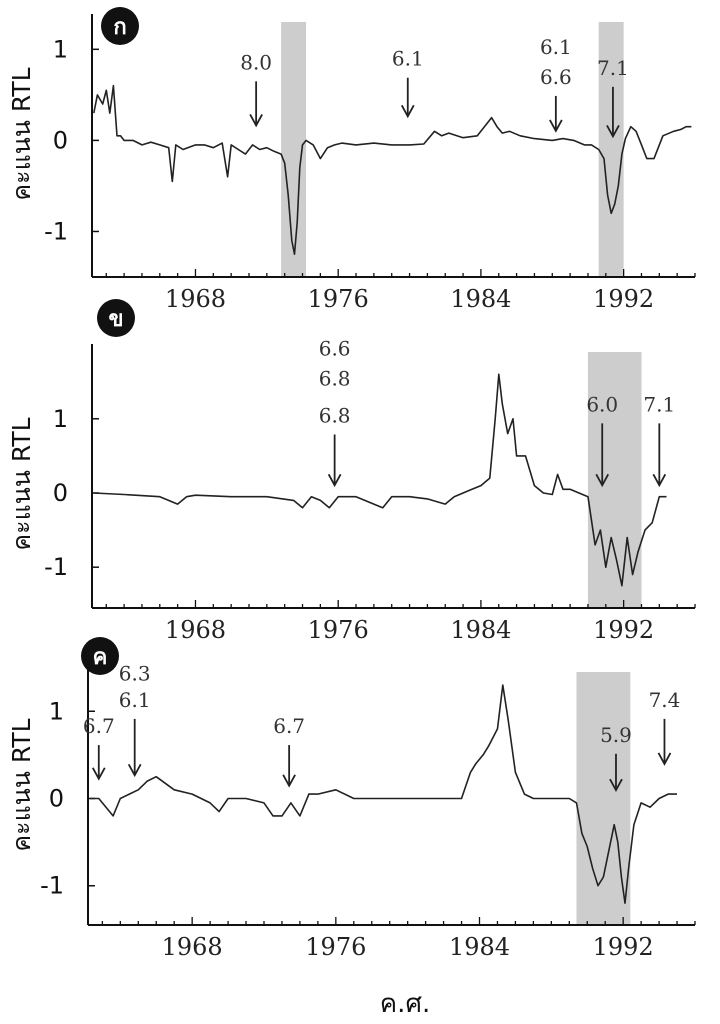  Describe the element at coordinates (665, 700) in the screenshot. I see `annotation-label: 7.4` at that location.